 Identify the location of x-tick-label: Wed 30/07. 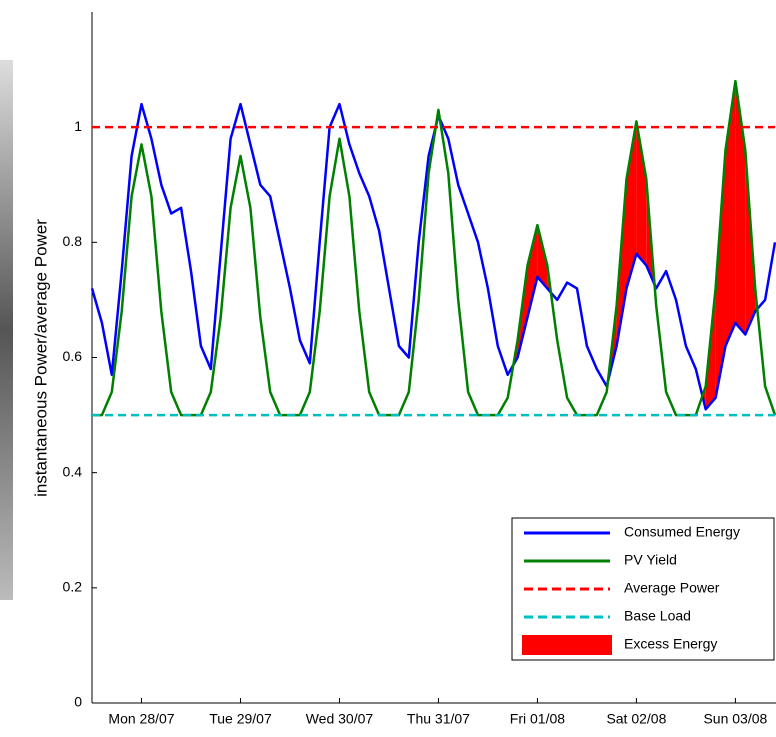
(340, 719).